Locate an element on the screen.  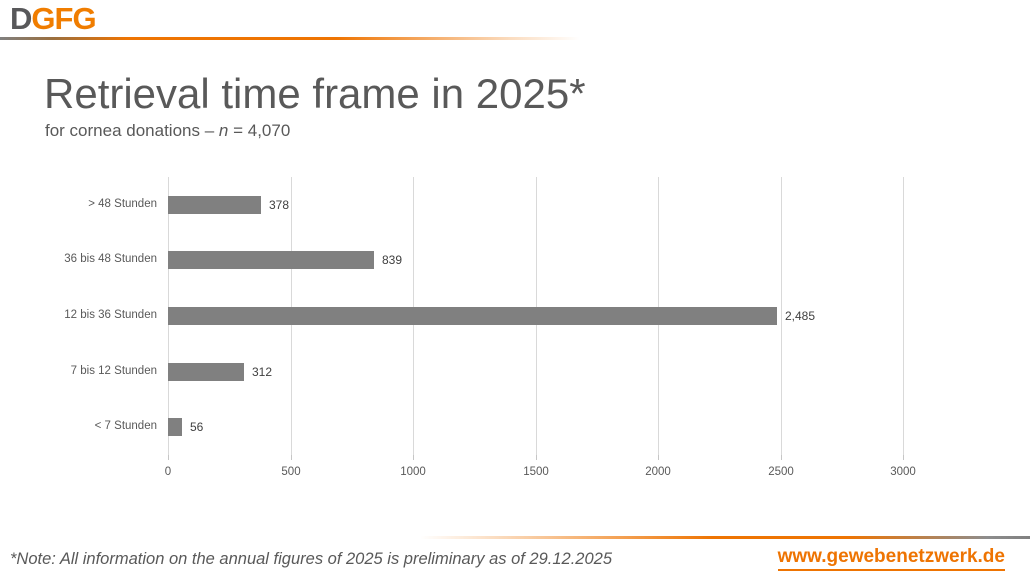
dgfg-logo: DGFG is located at coordinates (53, 19).